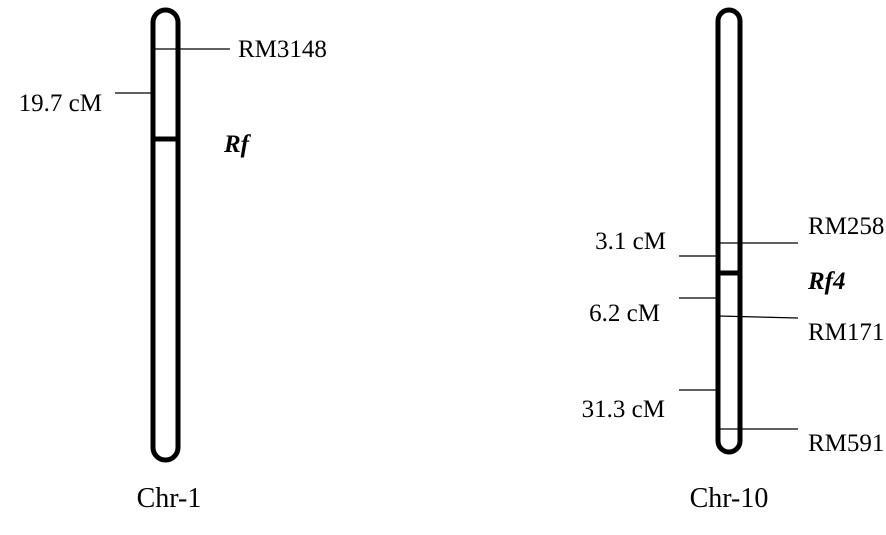  Describe the element at coordinates (237, 144) in the screenshot. I see `gene-rf-label: Rf` at that location.